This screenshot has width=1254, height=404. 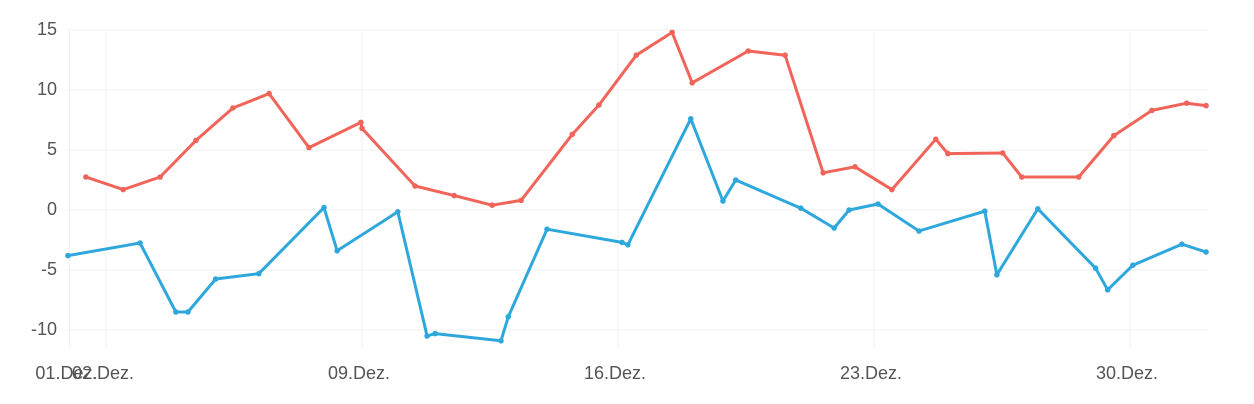 I want to click on y-tick-label: -5, so click(x=49, y=269).